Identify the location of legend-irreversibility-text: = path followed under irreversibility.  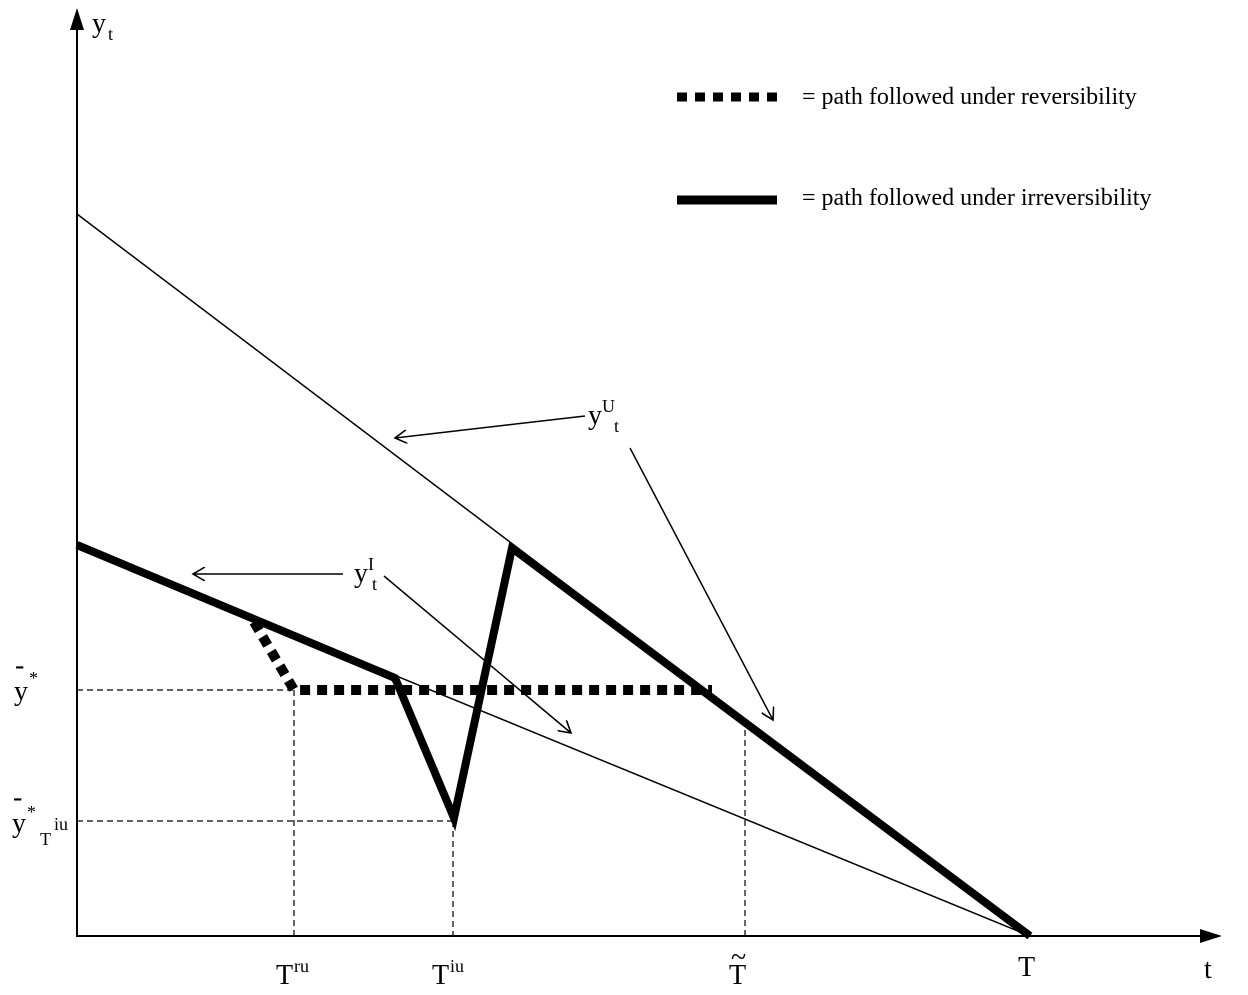
(976, 198).